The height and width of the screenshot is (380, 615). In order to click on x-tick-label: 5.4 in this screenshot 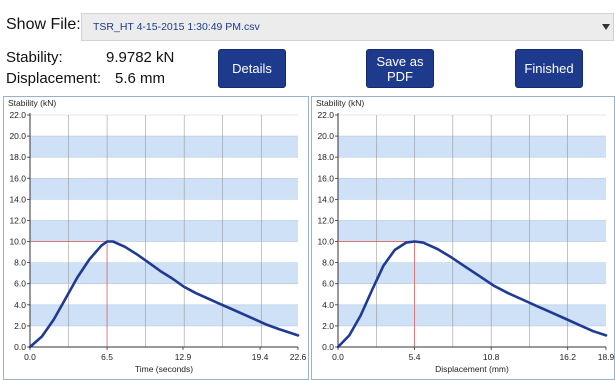, I will do `click(415, 357)`.